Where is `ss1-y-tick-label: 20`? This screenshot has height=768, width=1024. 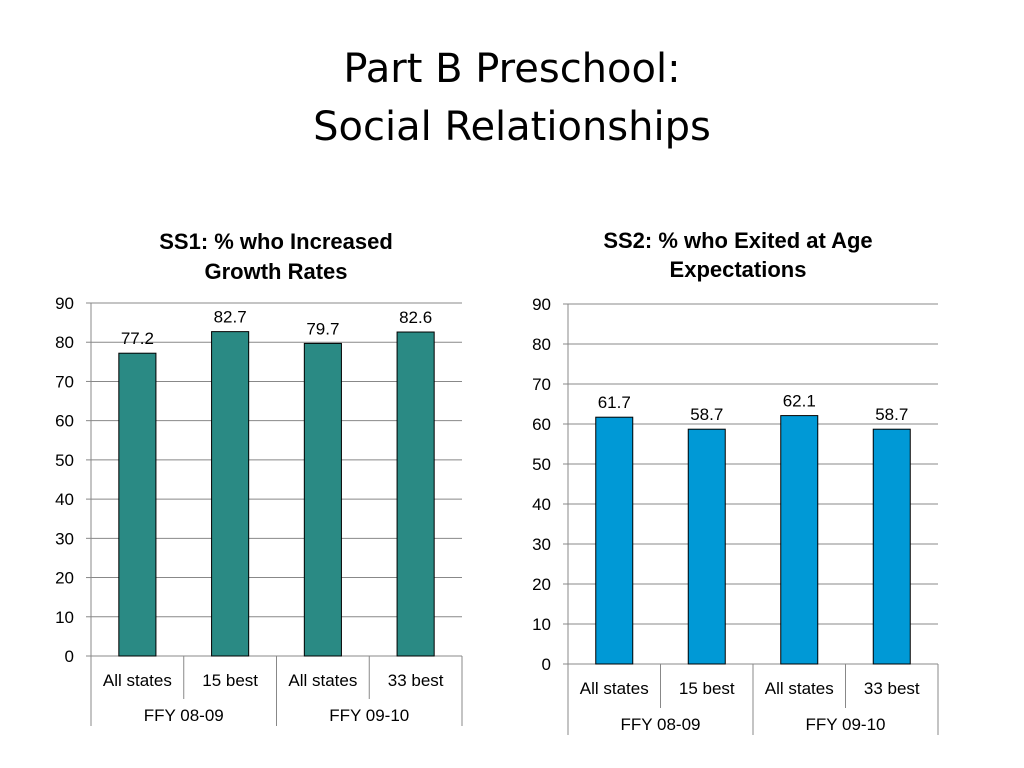
ss1-y-tick-label: 20 is located at coordinates (64, 578).